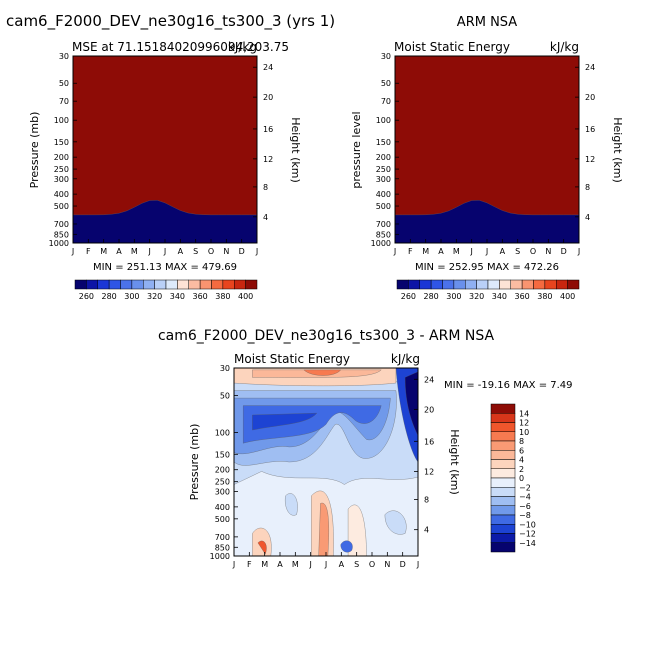 This screenshot has width=654, height=654. I want to click on obs-units: kJ/kg, so click(564, 47).